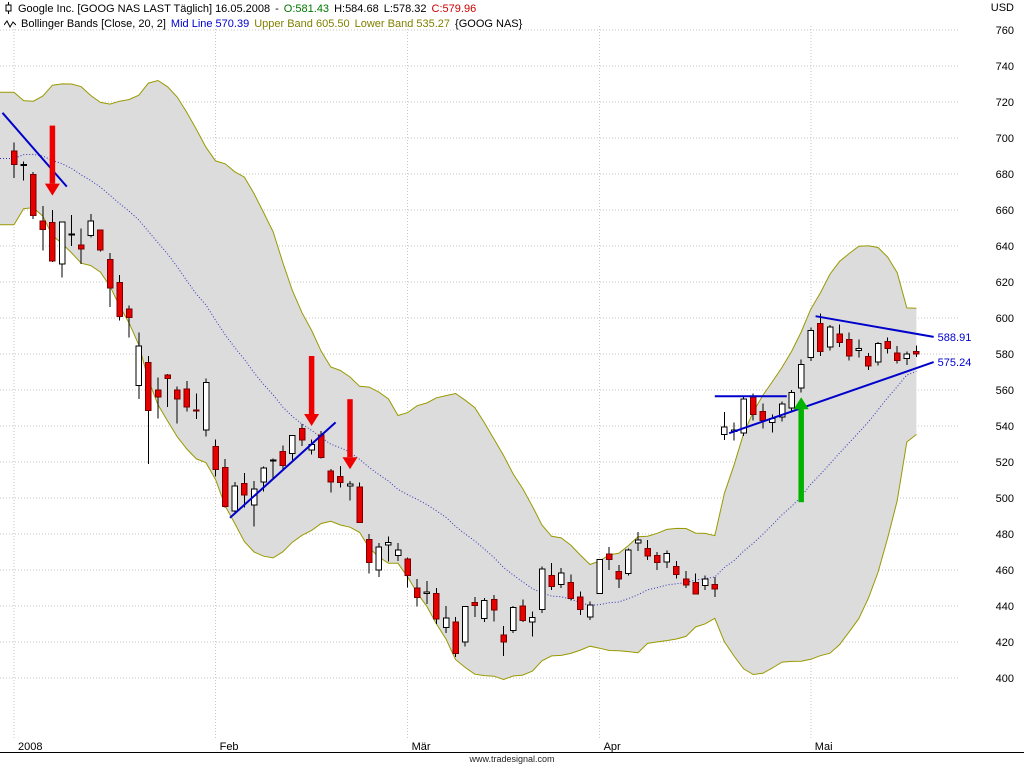 The width and height of the screenshot is (1024, 768). I want to click on time-axis-label: Mai, so click(824, 747).